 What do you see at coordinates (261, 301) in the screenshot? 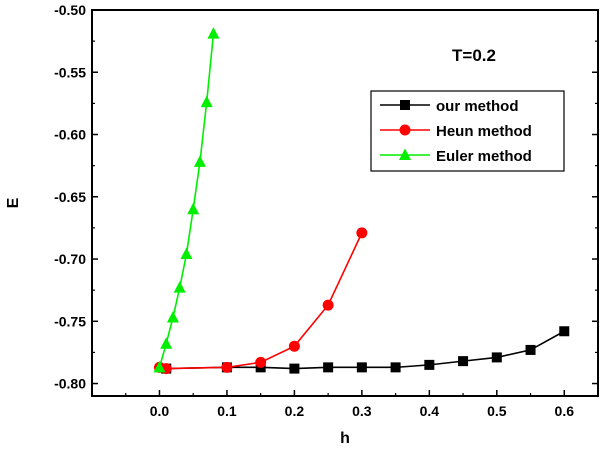
I see `series-line-heun-method` at bounding box center [261, 301].